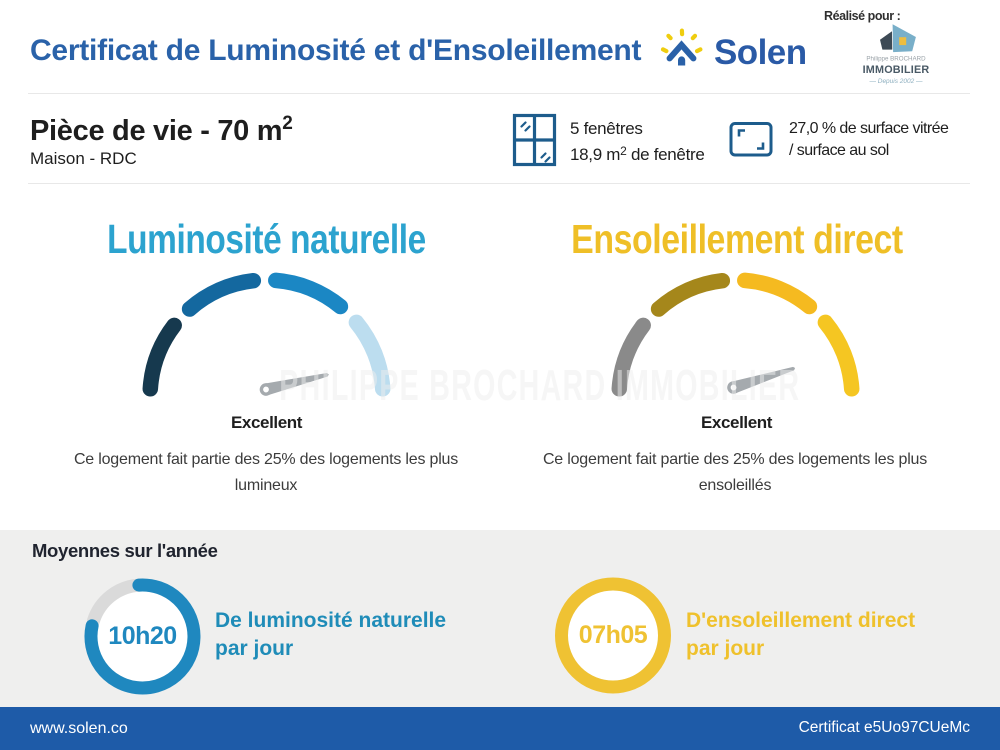 Image resolution: width=1000 pixels, height=750 pixels. Describe the element at coordinates (895, 81) in the screenshot. I see `svg-text: — Depuis 2002 —` at that location.